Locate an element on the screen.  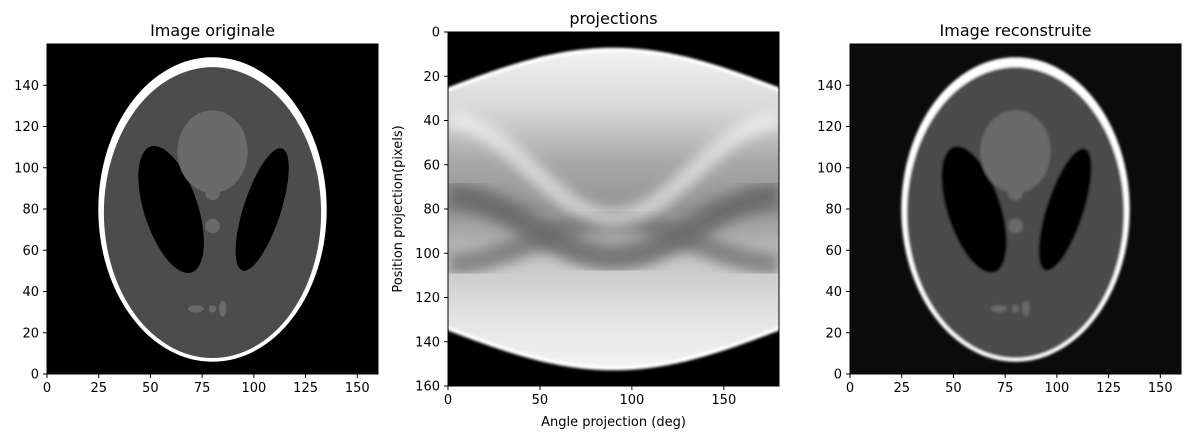
projections-ylabel: Position projection(pixels) is located at coordinates (398, 208).